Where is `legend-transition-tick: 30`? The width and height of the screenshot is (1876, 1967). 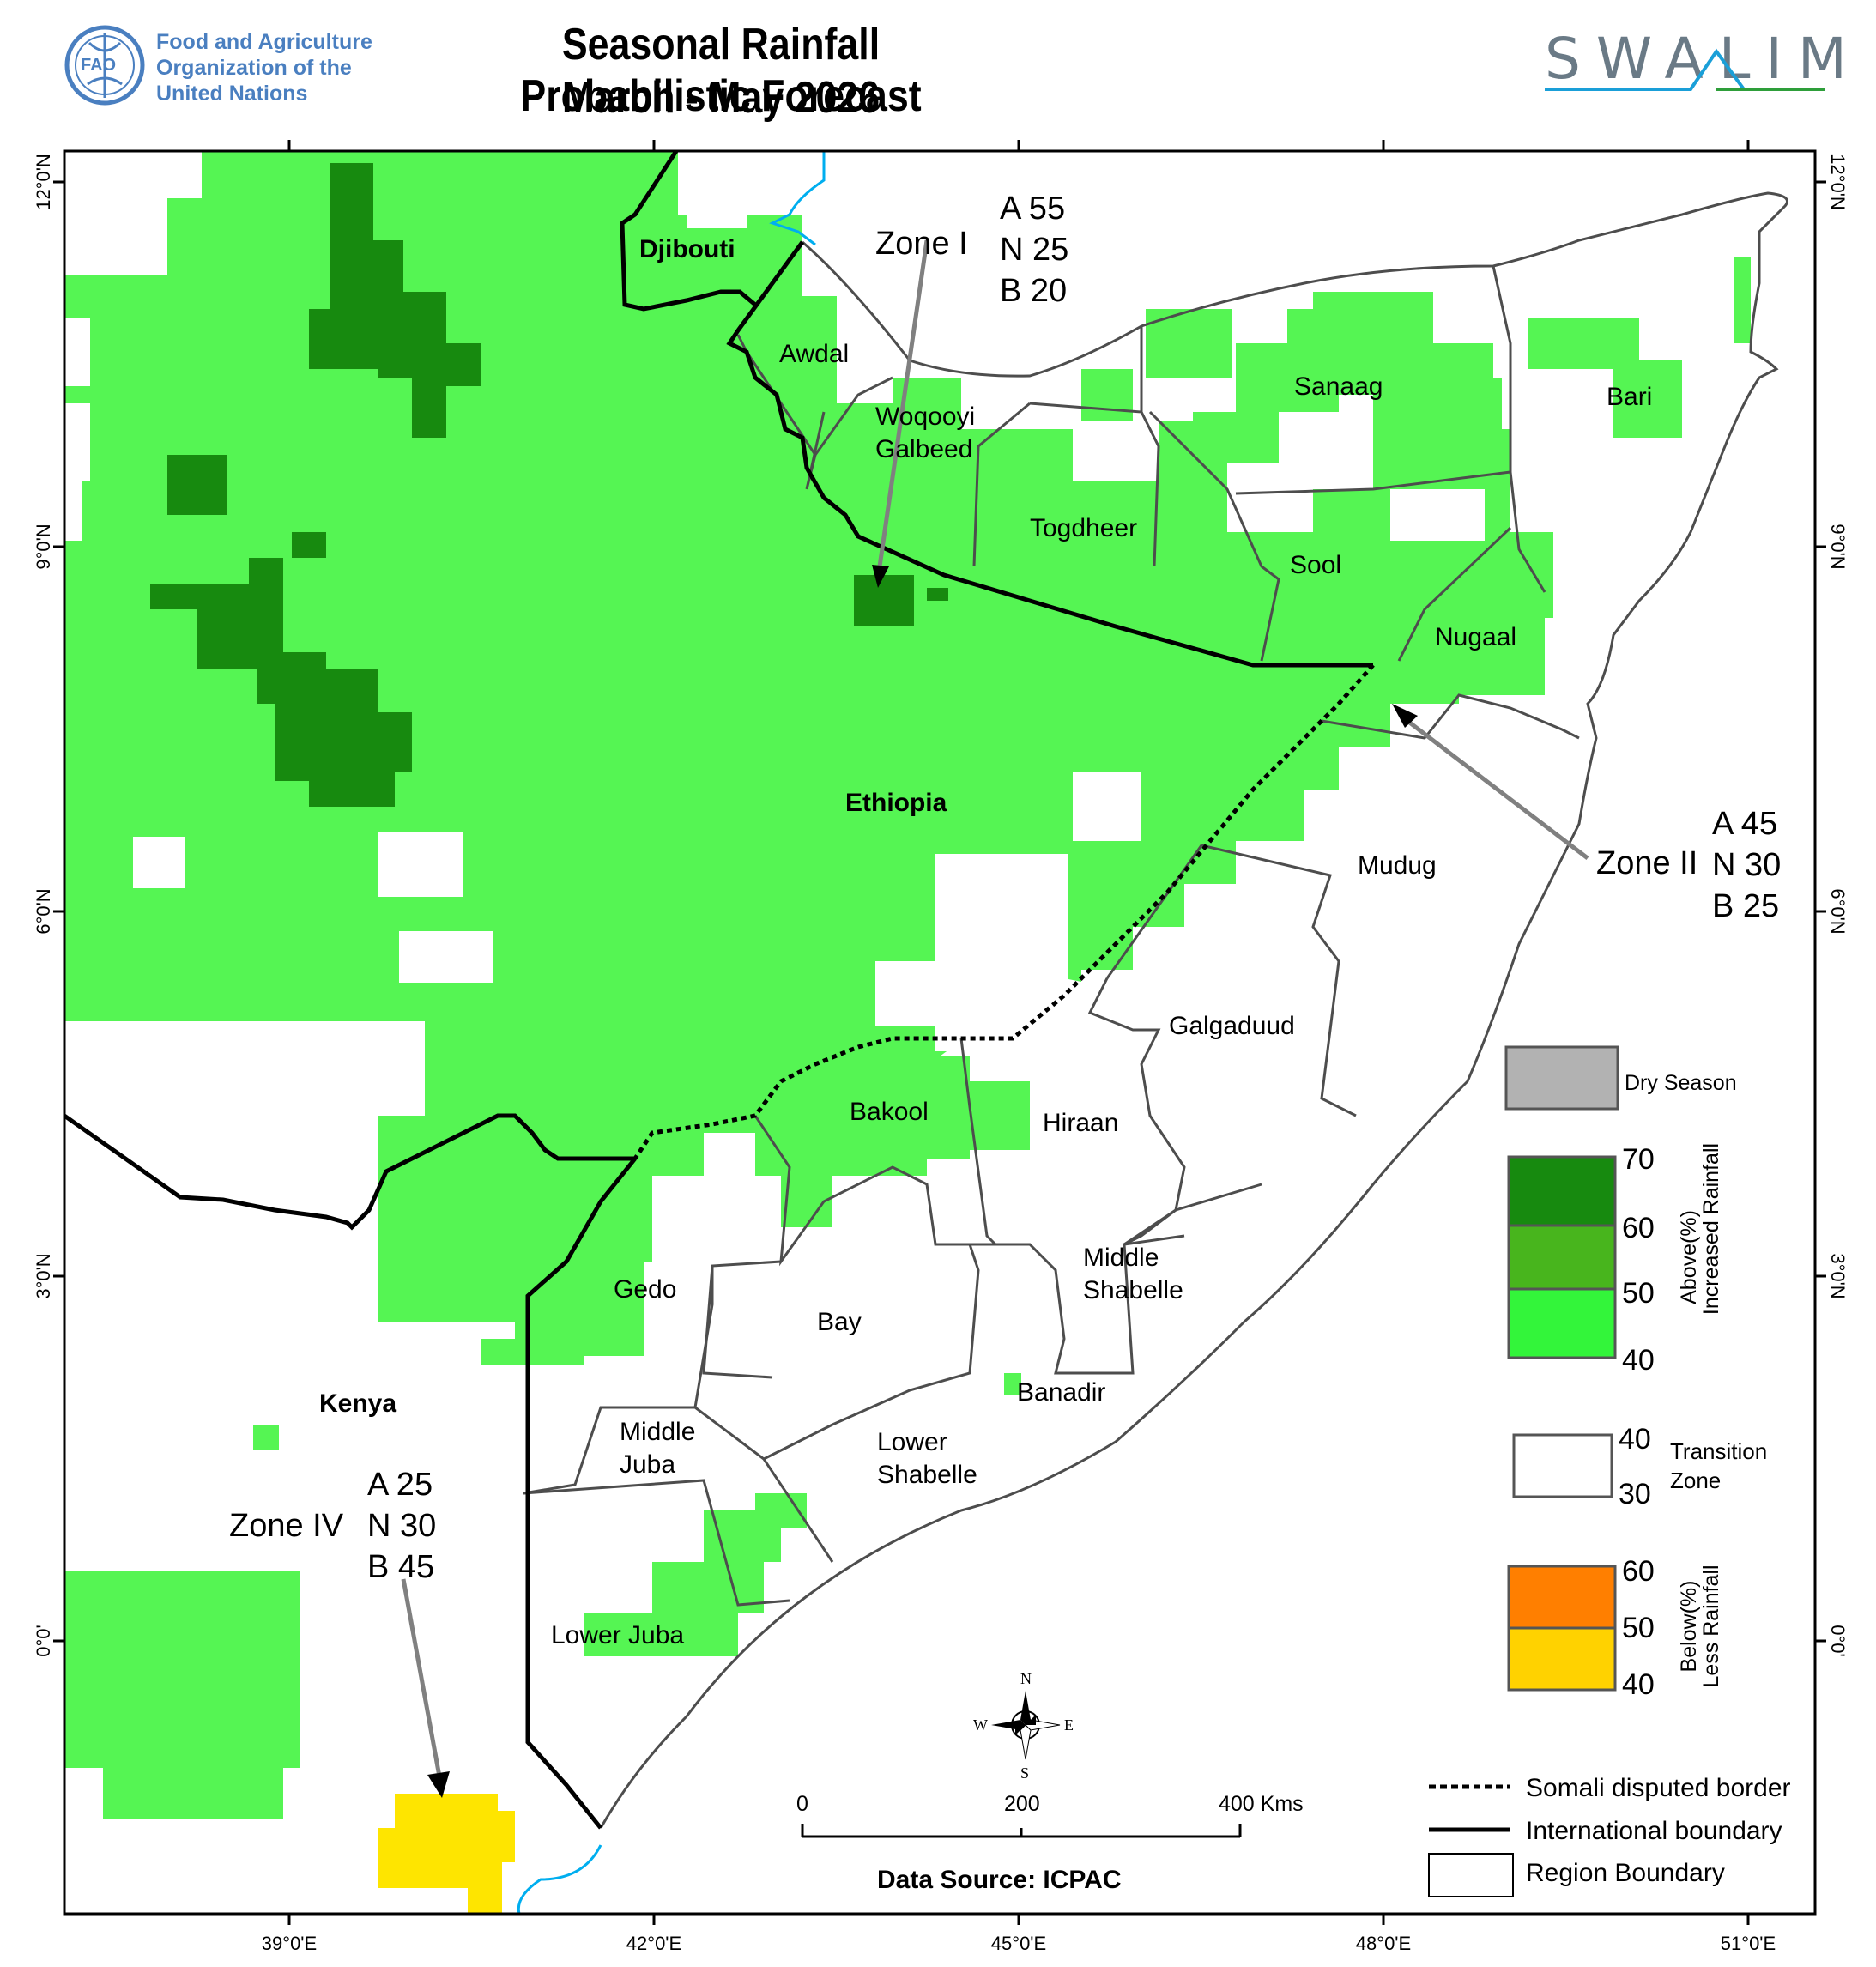 legend-transition-tick: 30 is located at coordinates (1635, 1494).